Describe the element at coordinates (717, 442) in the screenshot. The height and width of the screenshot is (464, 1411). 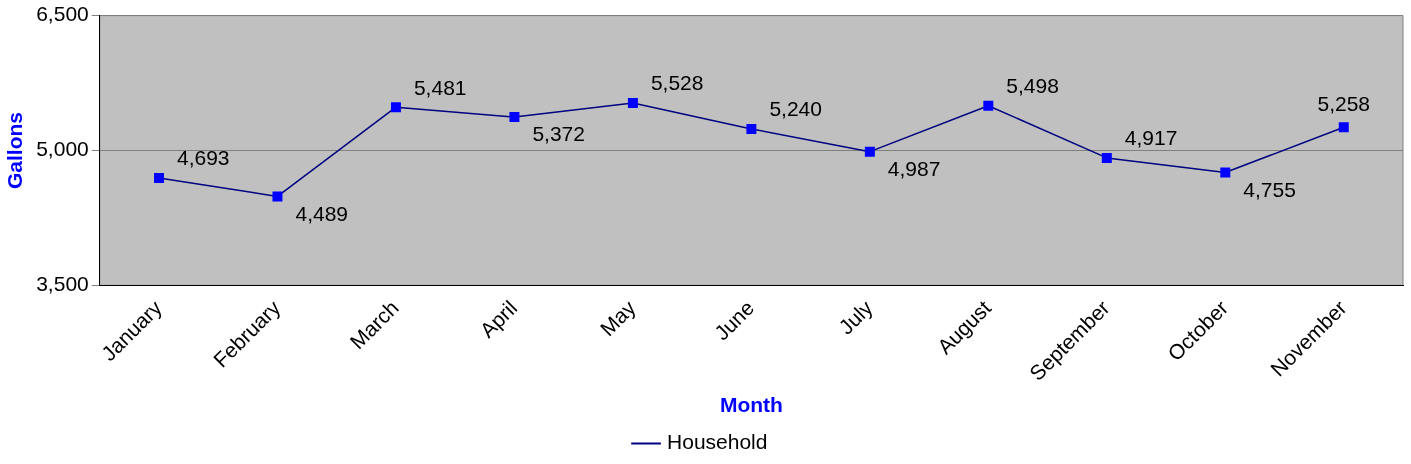
I see `legend-label: Household` at that location.